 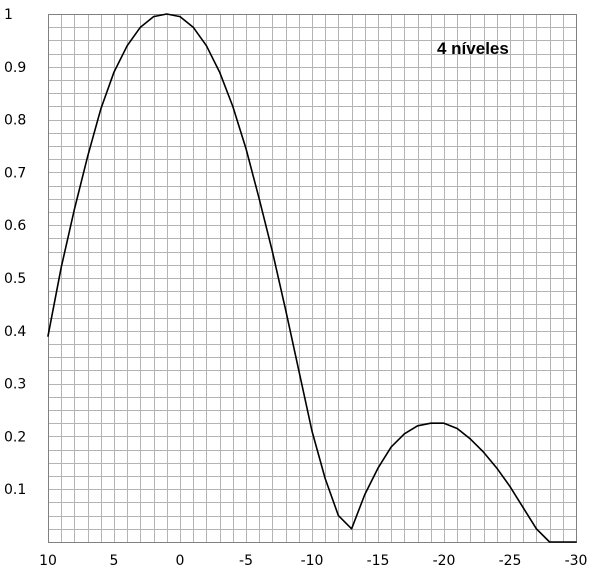 I want to click on y-tick-label: 0.4, so click(x=15, y=332).